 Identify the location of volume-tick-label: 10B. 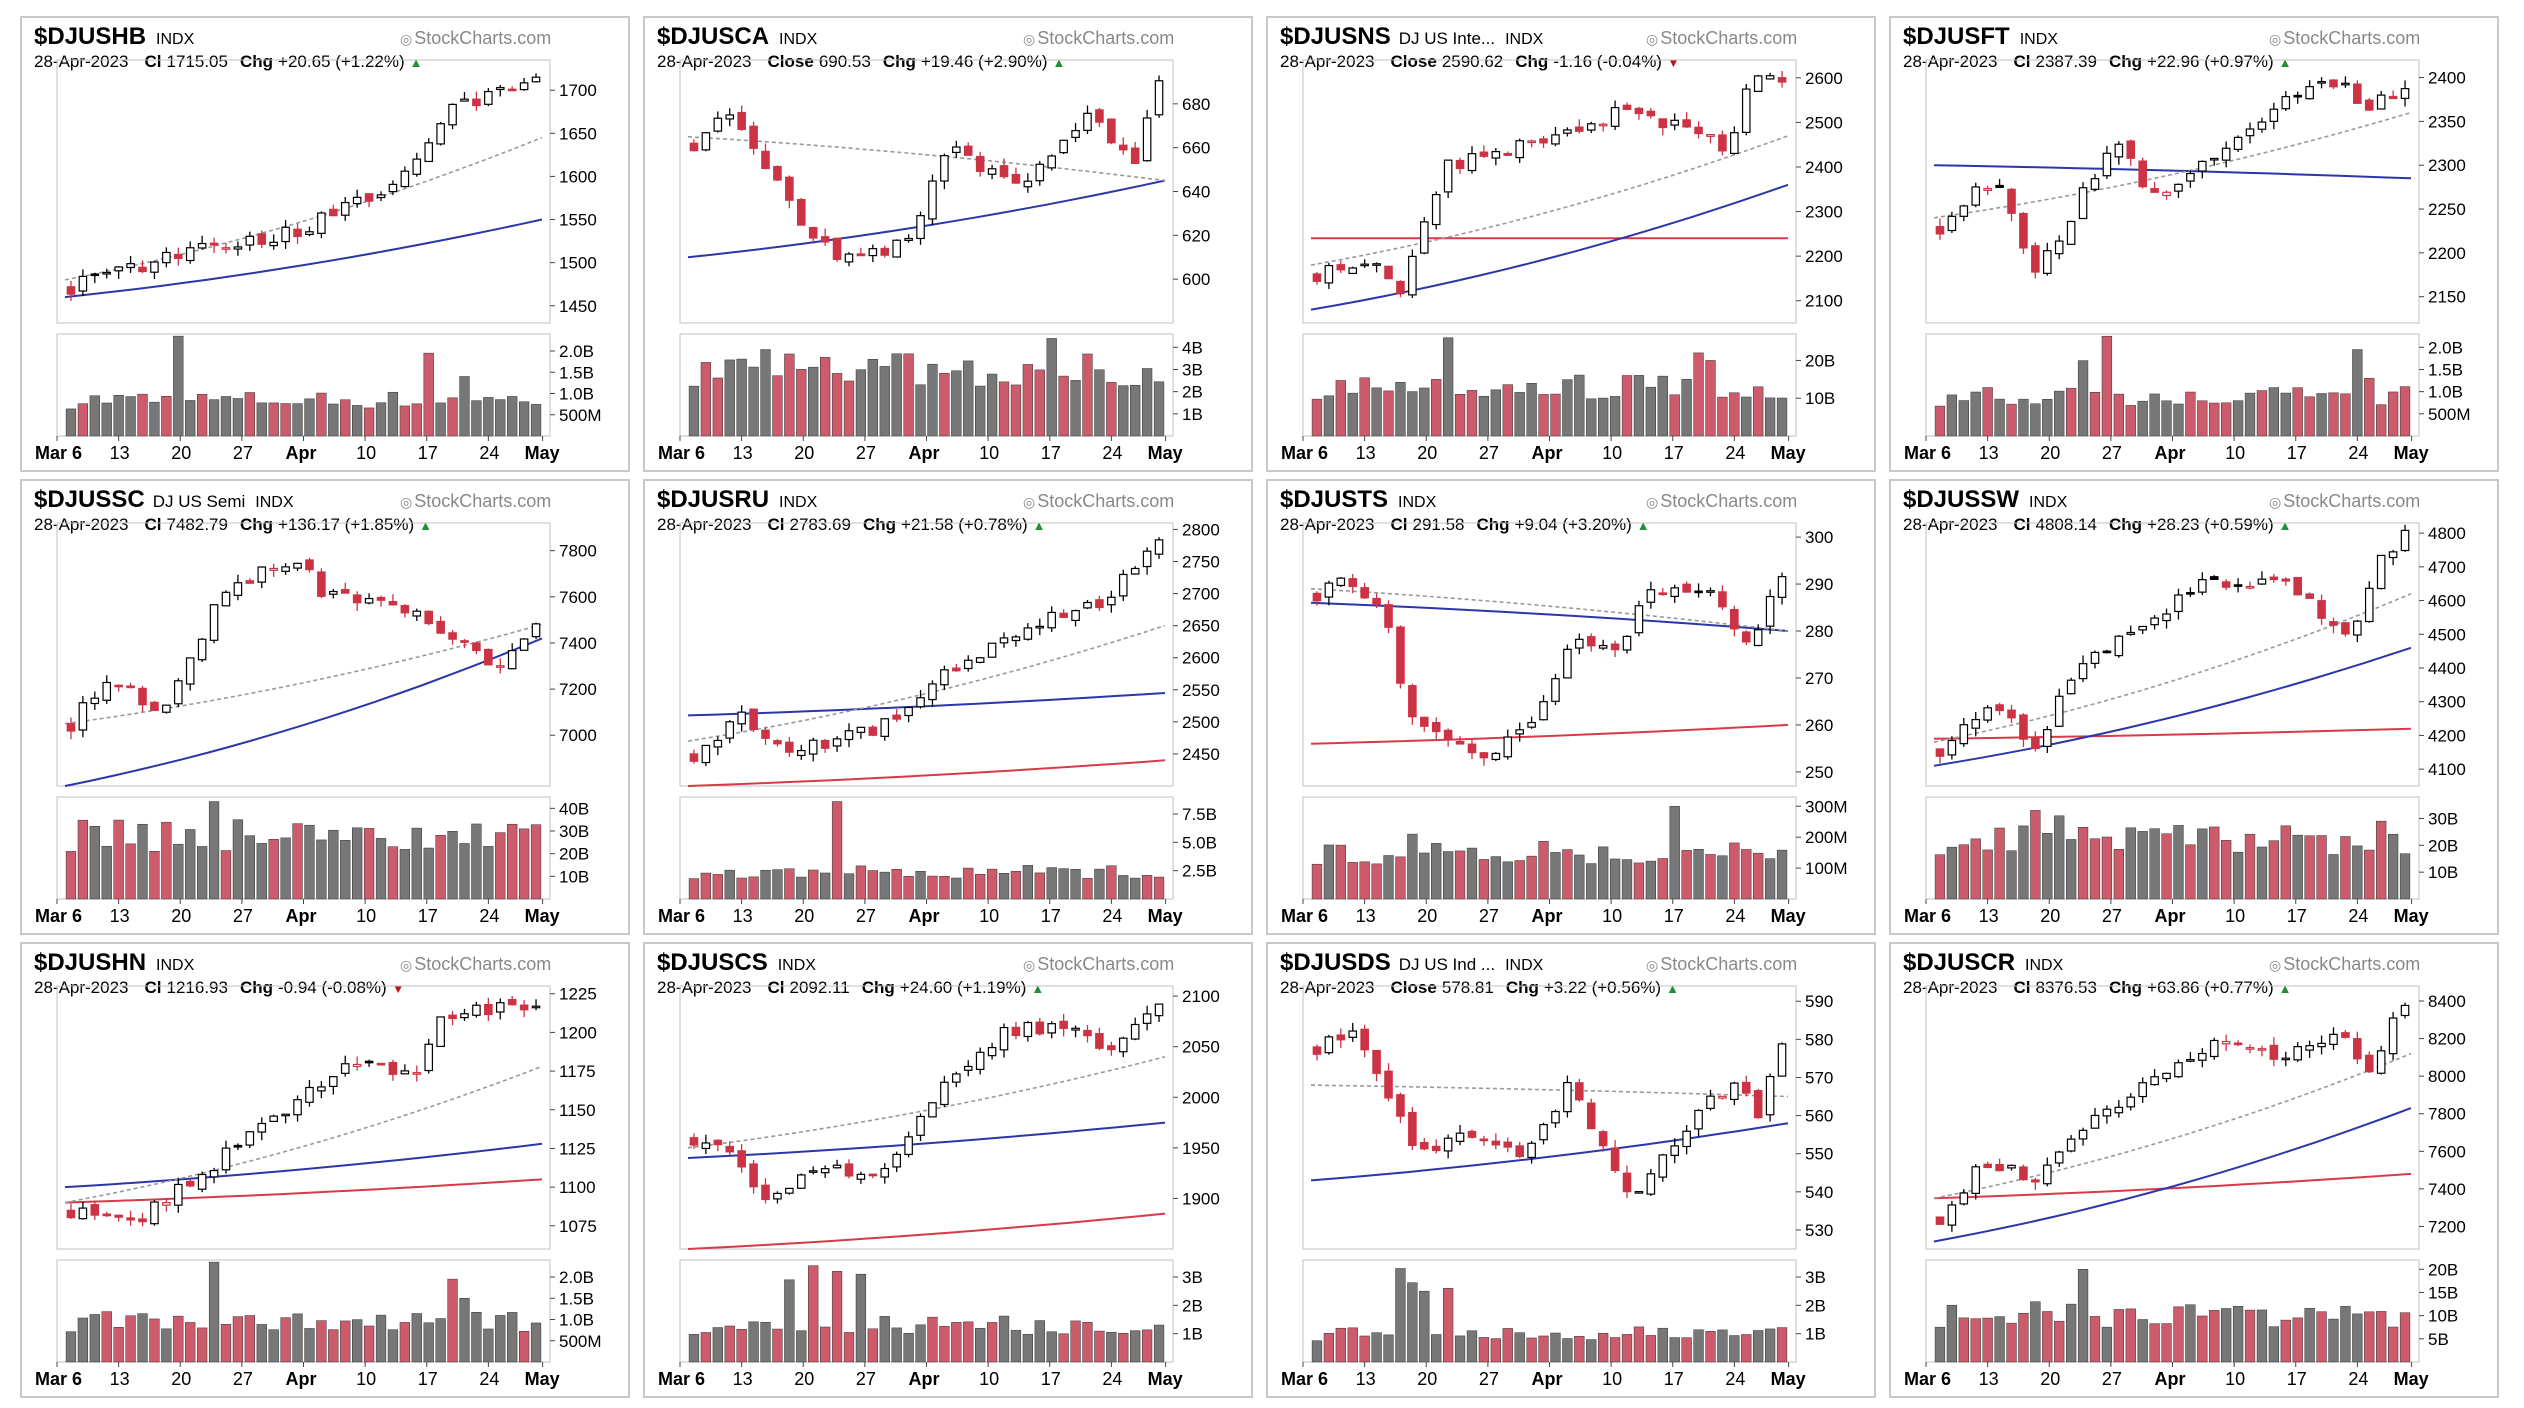
(574, 876).